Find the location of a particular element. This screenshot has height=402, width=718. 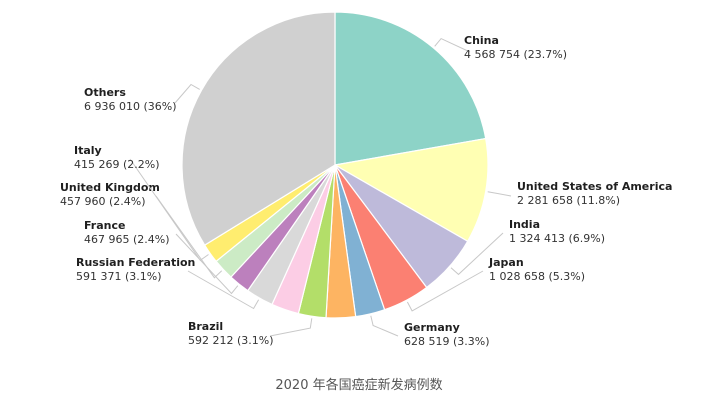

slice-label-name: Japan is located at coordinates (506, 262).